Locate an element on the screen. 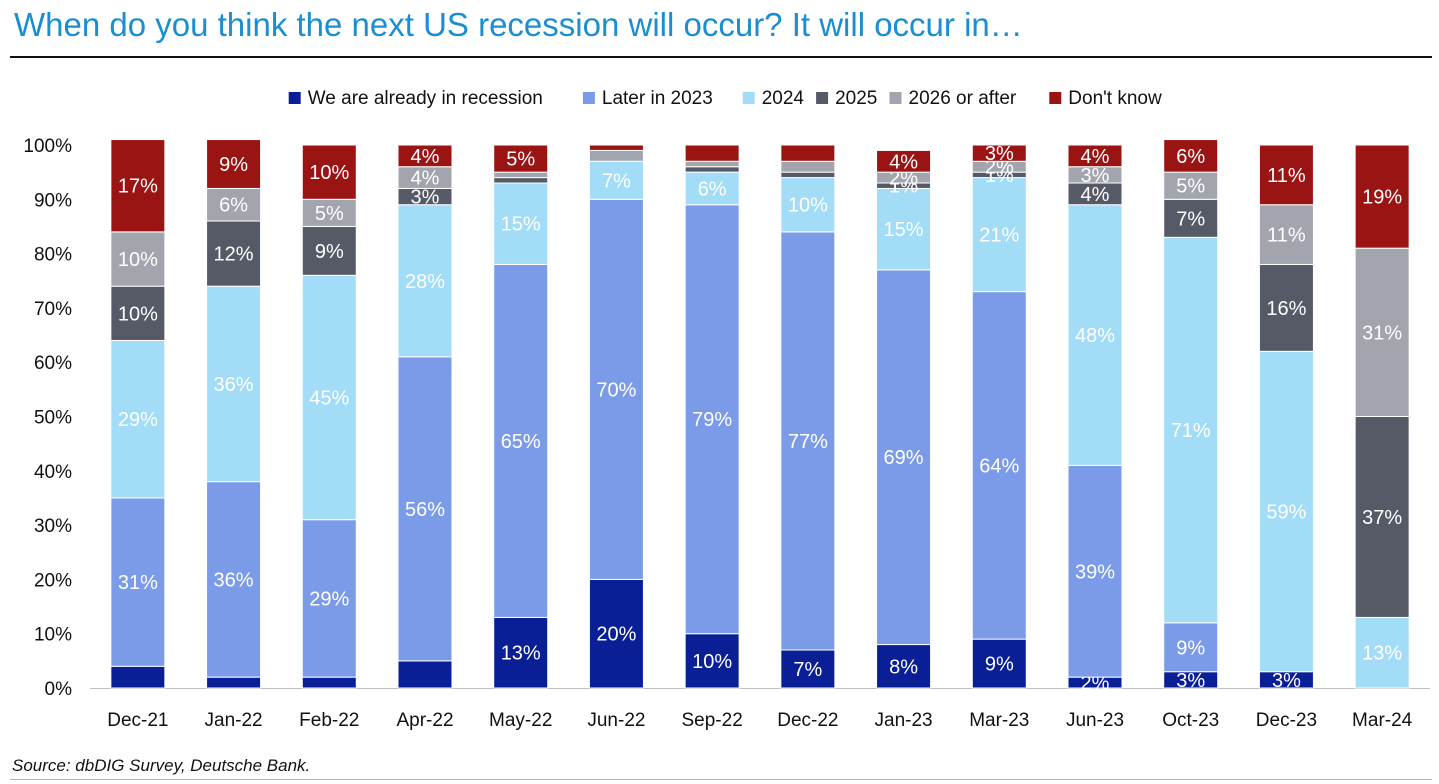  x-tick-label: Oct-23 is located at coordinates (1190, 720).